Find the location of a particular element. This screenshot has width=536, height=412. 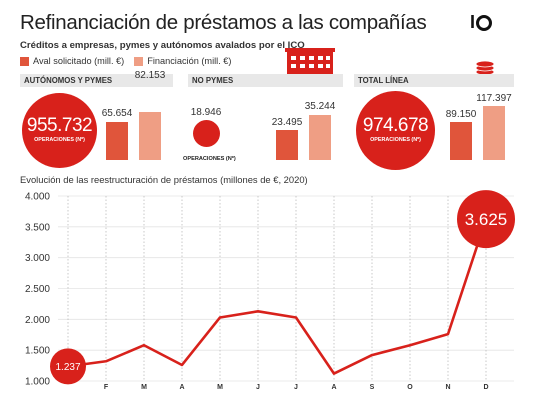

data-label: 1.237 is located at coordinates (67, 367).